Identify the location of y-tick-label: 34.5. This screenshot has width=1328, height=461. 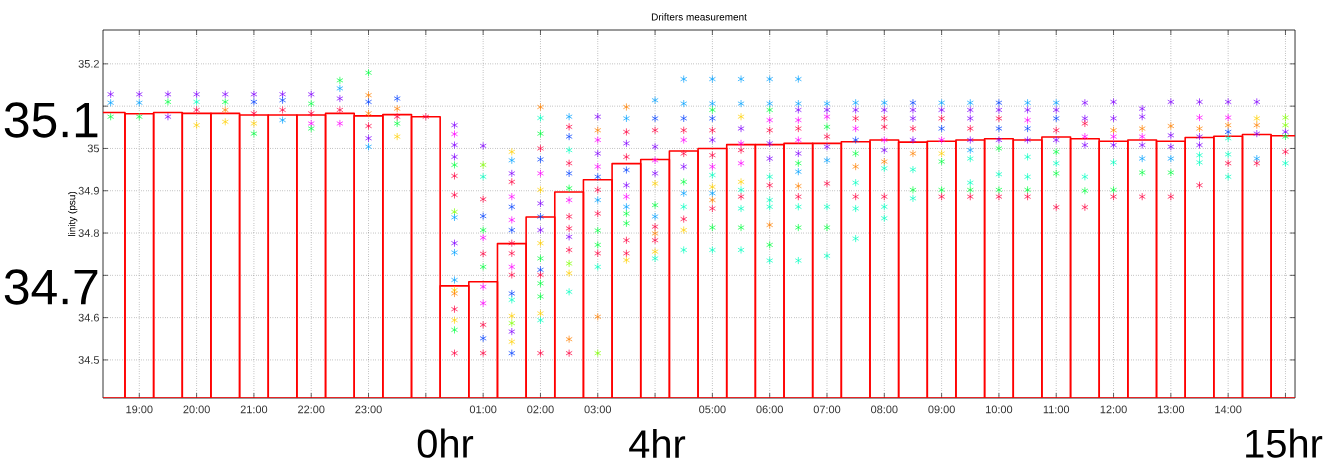
(89, 360).